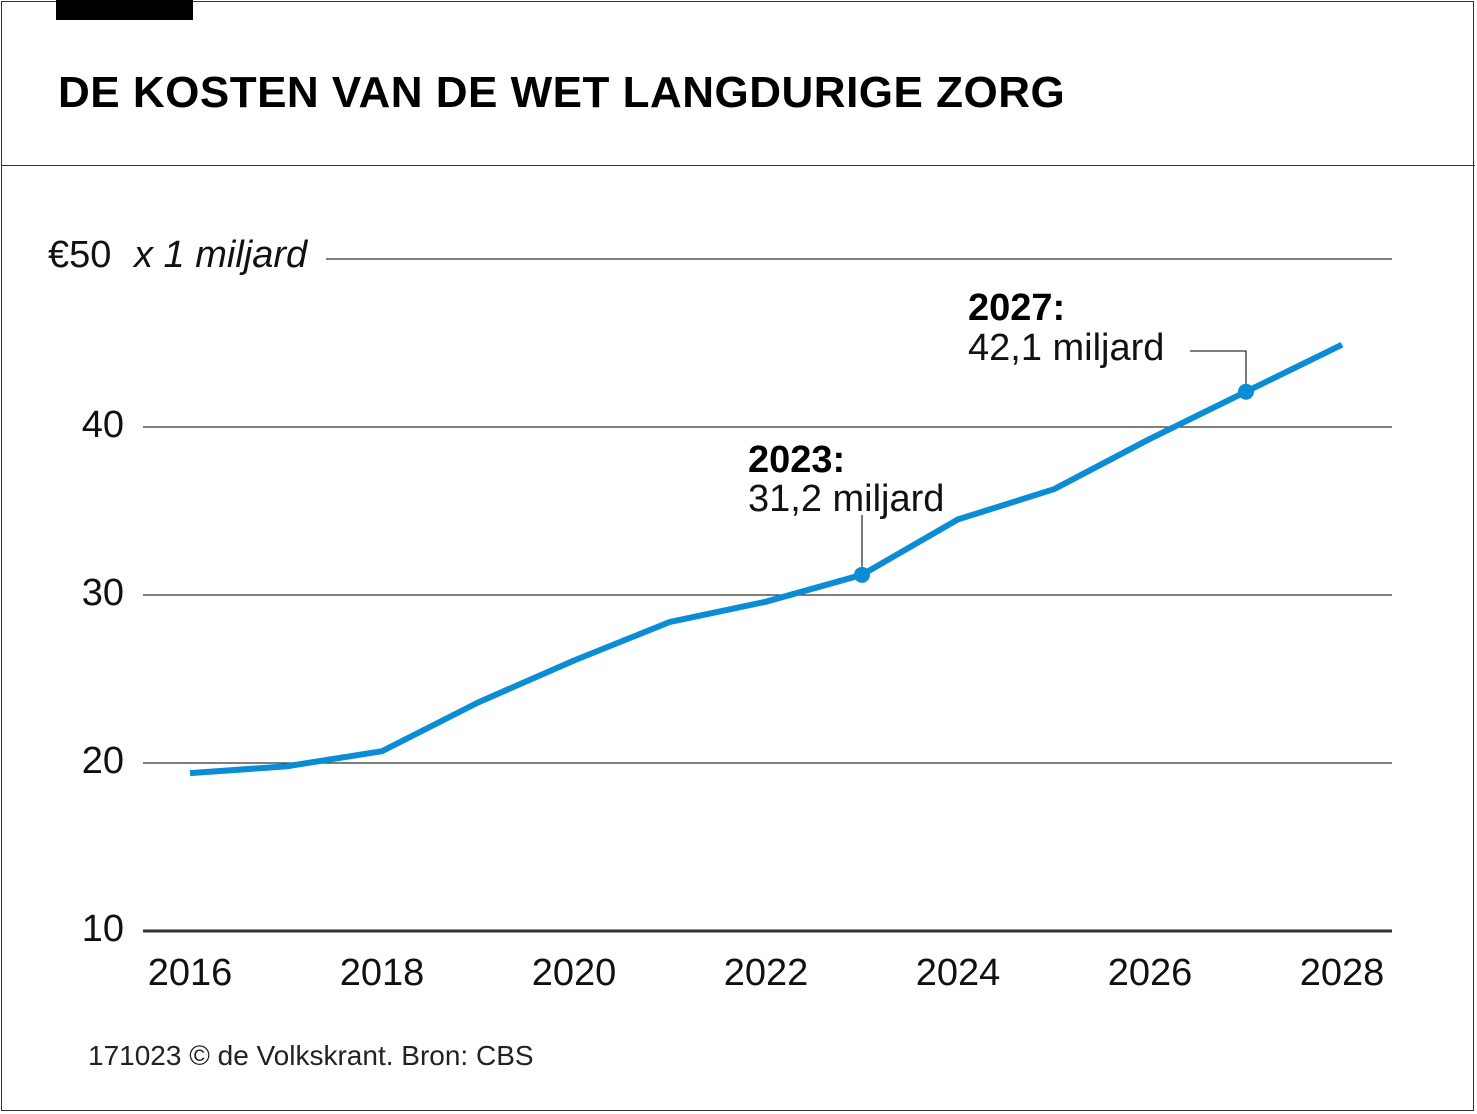 This screenshot has width=1477, height=1114. Describe the element at coordinates (311, 1055) in the screenshot. I see `source-credit: 171023 © de Volkskrant. Bron: CBS` at that location.